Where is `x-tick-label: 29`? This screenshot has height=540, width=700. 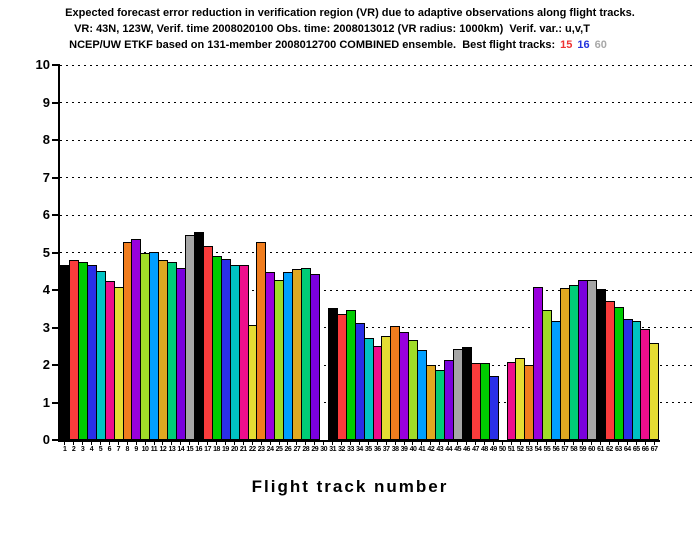
x-tick-label: 29 is located at coordinates (315, 449).